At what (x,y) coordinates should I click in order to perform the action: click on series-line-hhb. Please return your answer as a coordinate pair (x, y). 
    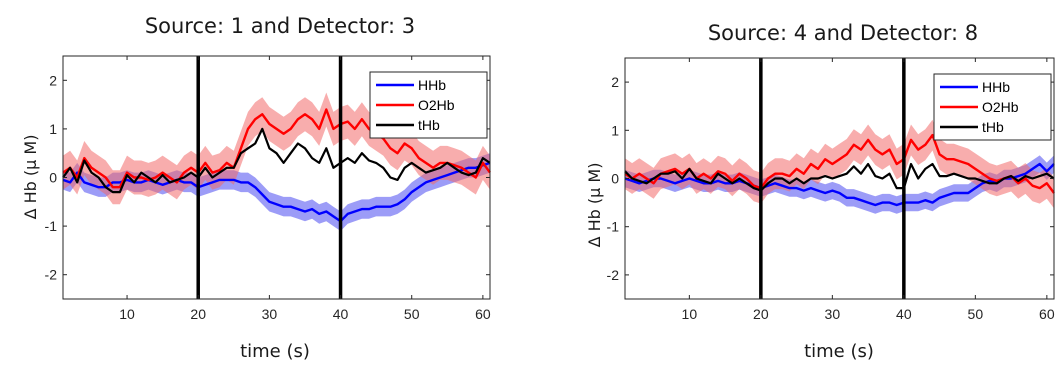
    Looking at the image, I should click on (839, 184).